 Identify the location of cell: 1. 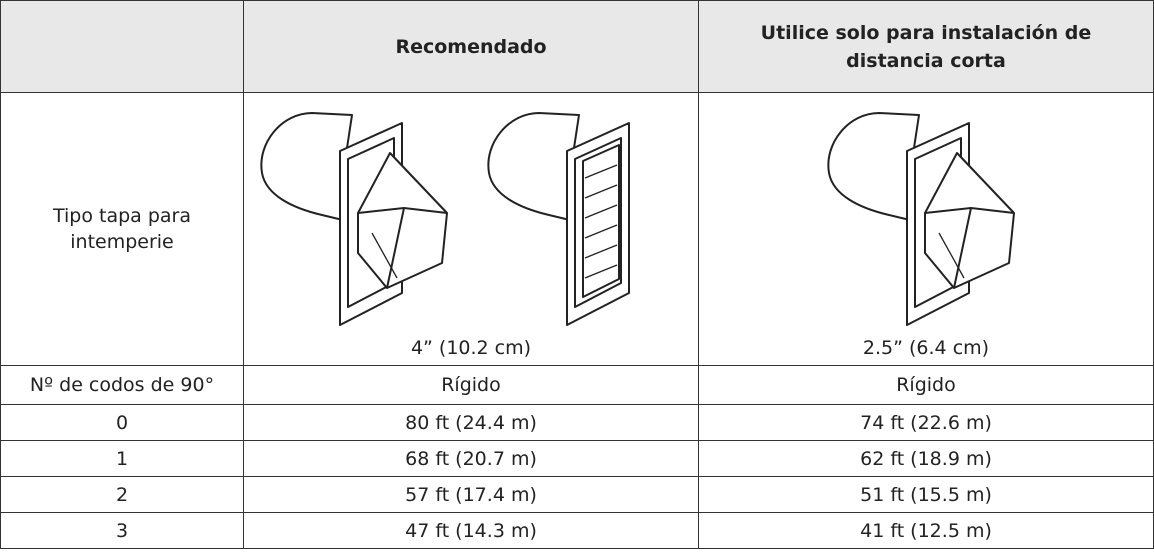
(122, 458).